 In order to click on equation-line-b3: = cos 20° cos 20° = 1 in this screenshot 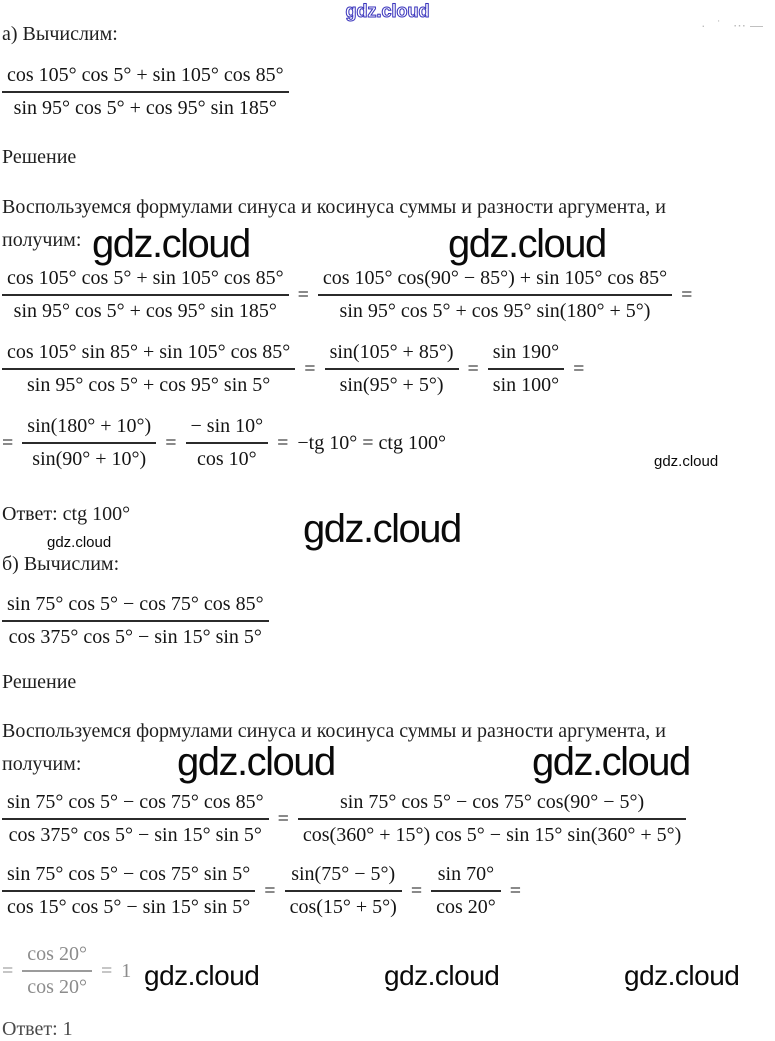, I will do `click(66, 971)`.